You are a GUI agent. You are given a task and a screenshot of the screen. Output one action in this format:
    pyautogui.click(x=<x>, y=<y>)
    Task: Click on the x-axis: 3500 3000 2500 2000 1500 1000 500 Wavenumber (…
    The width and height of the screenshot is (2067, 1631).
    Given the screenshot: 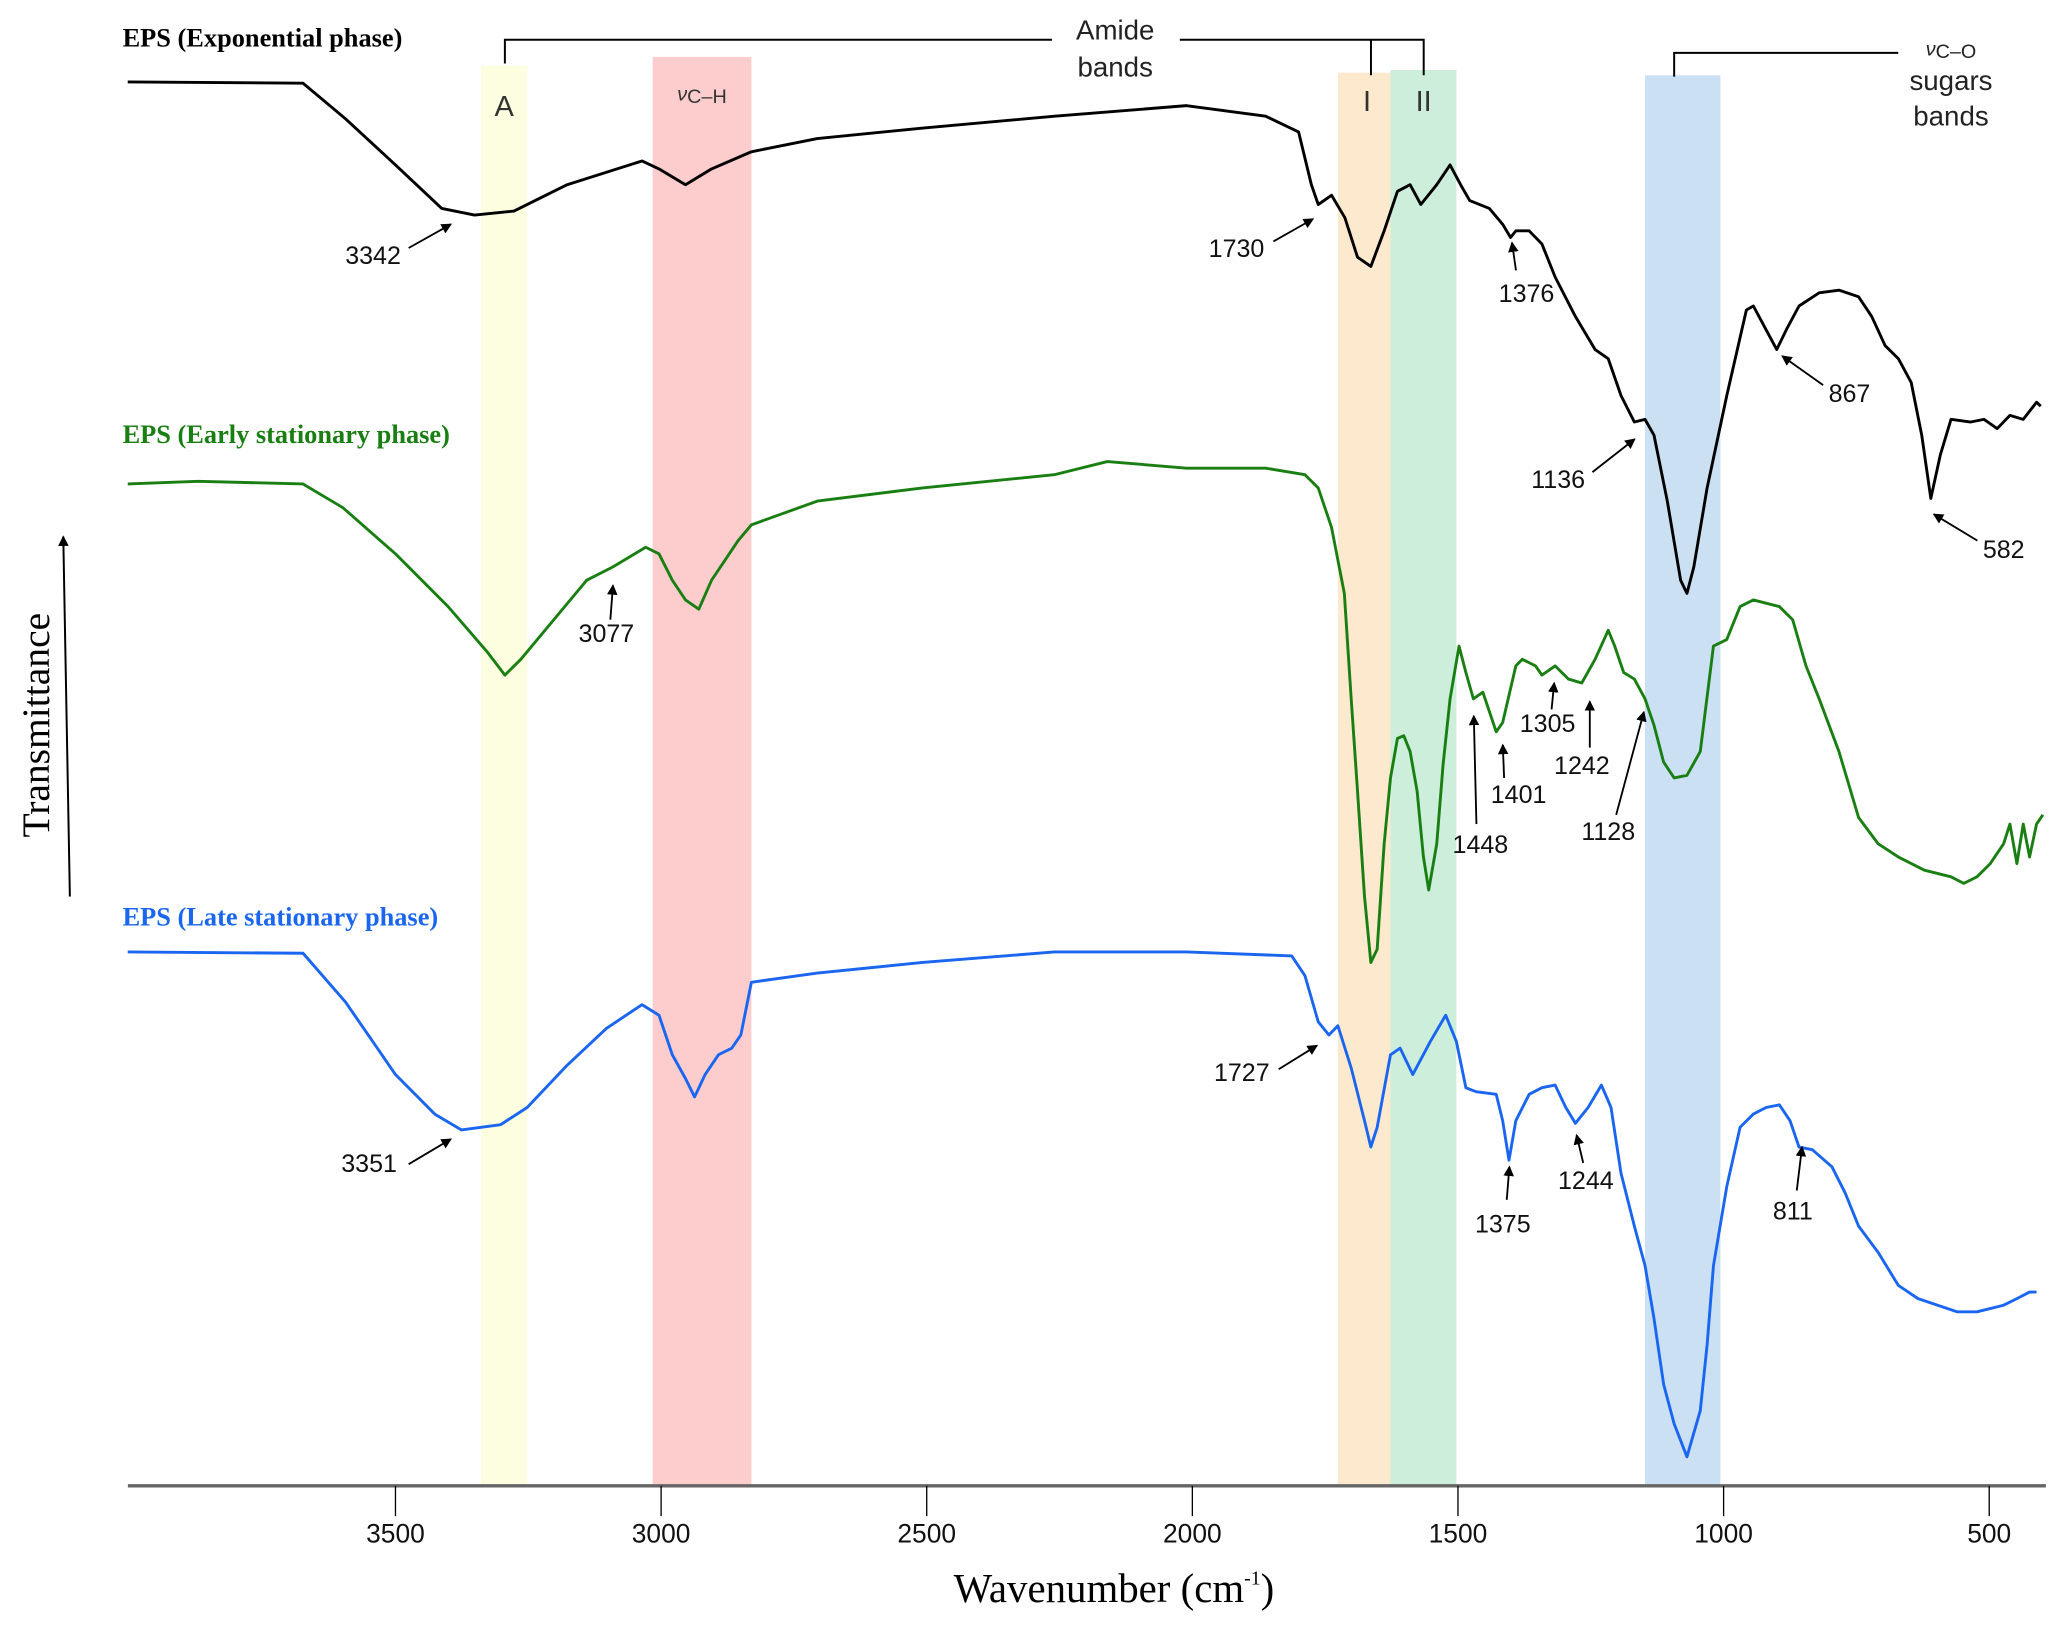 What is the action you would take?
    pyautogui.click(x=1086, y=1547)
    